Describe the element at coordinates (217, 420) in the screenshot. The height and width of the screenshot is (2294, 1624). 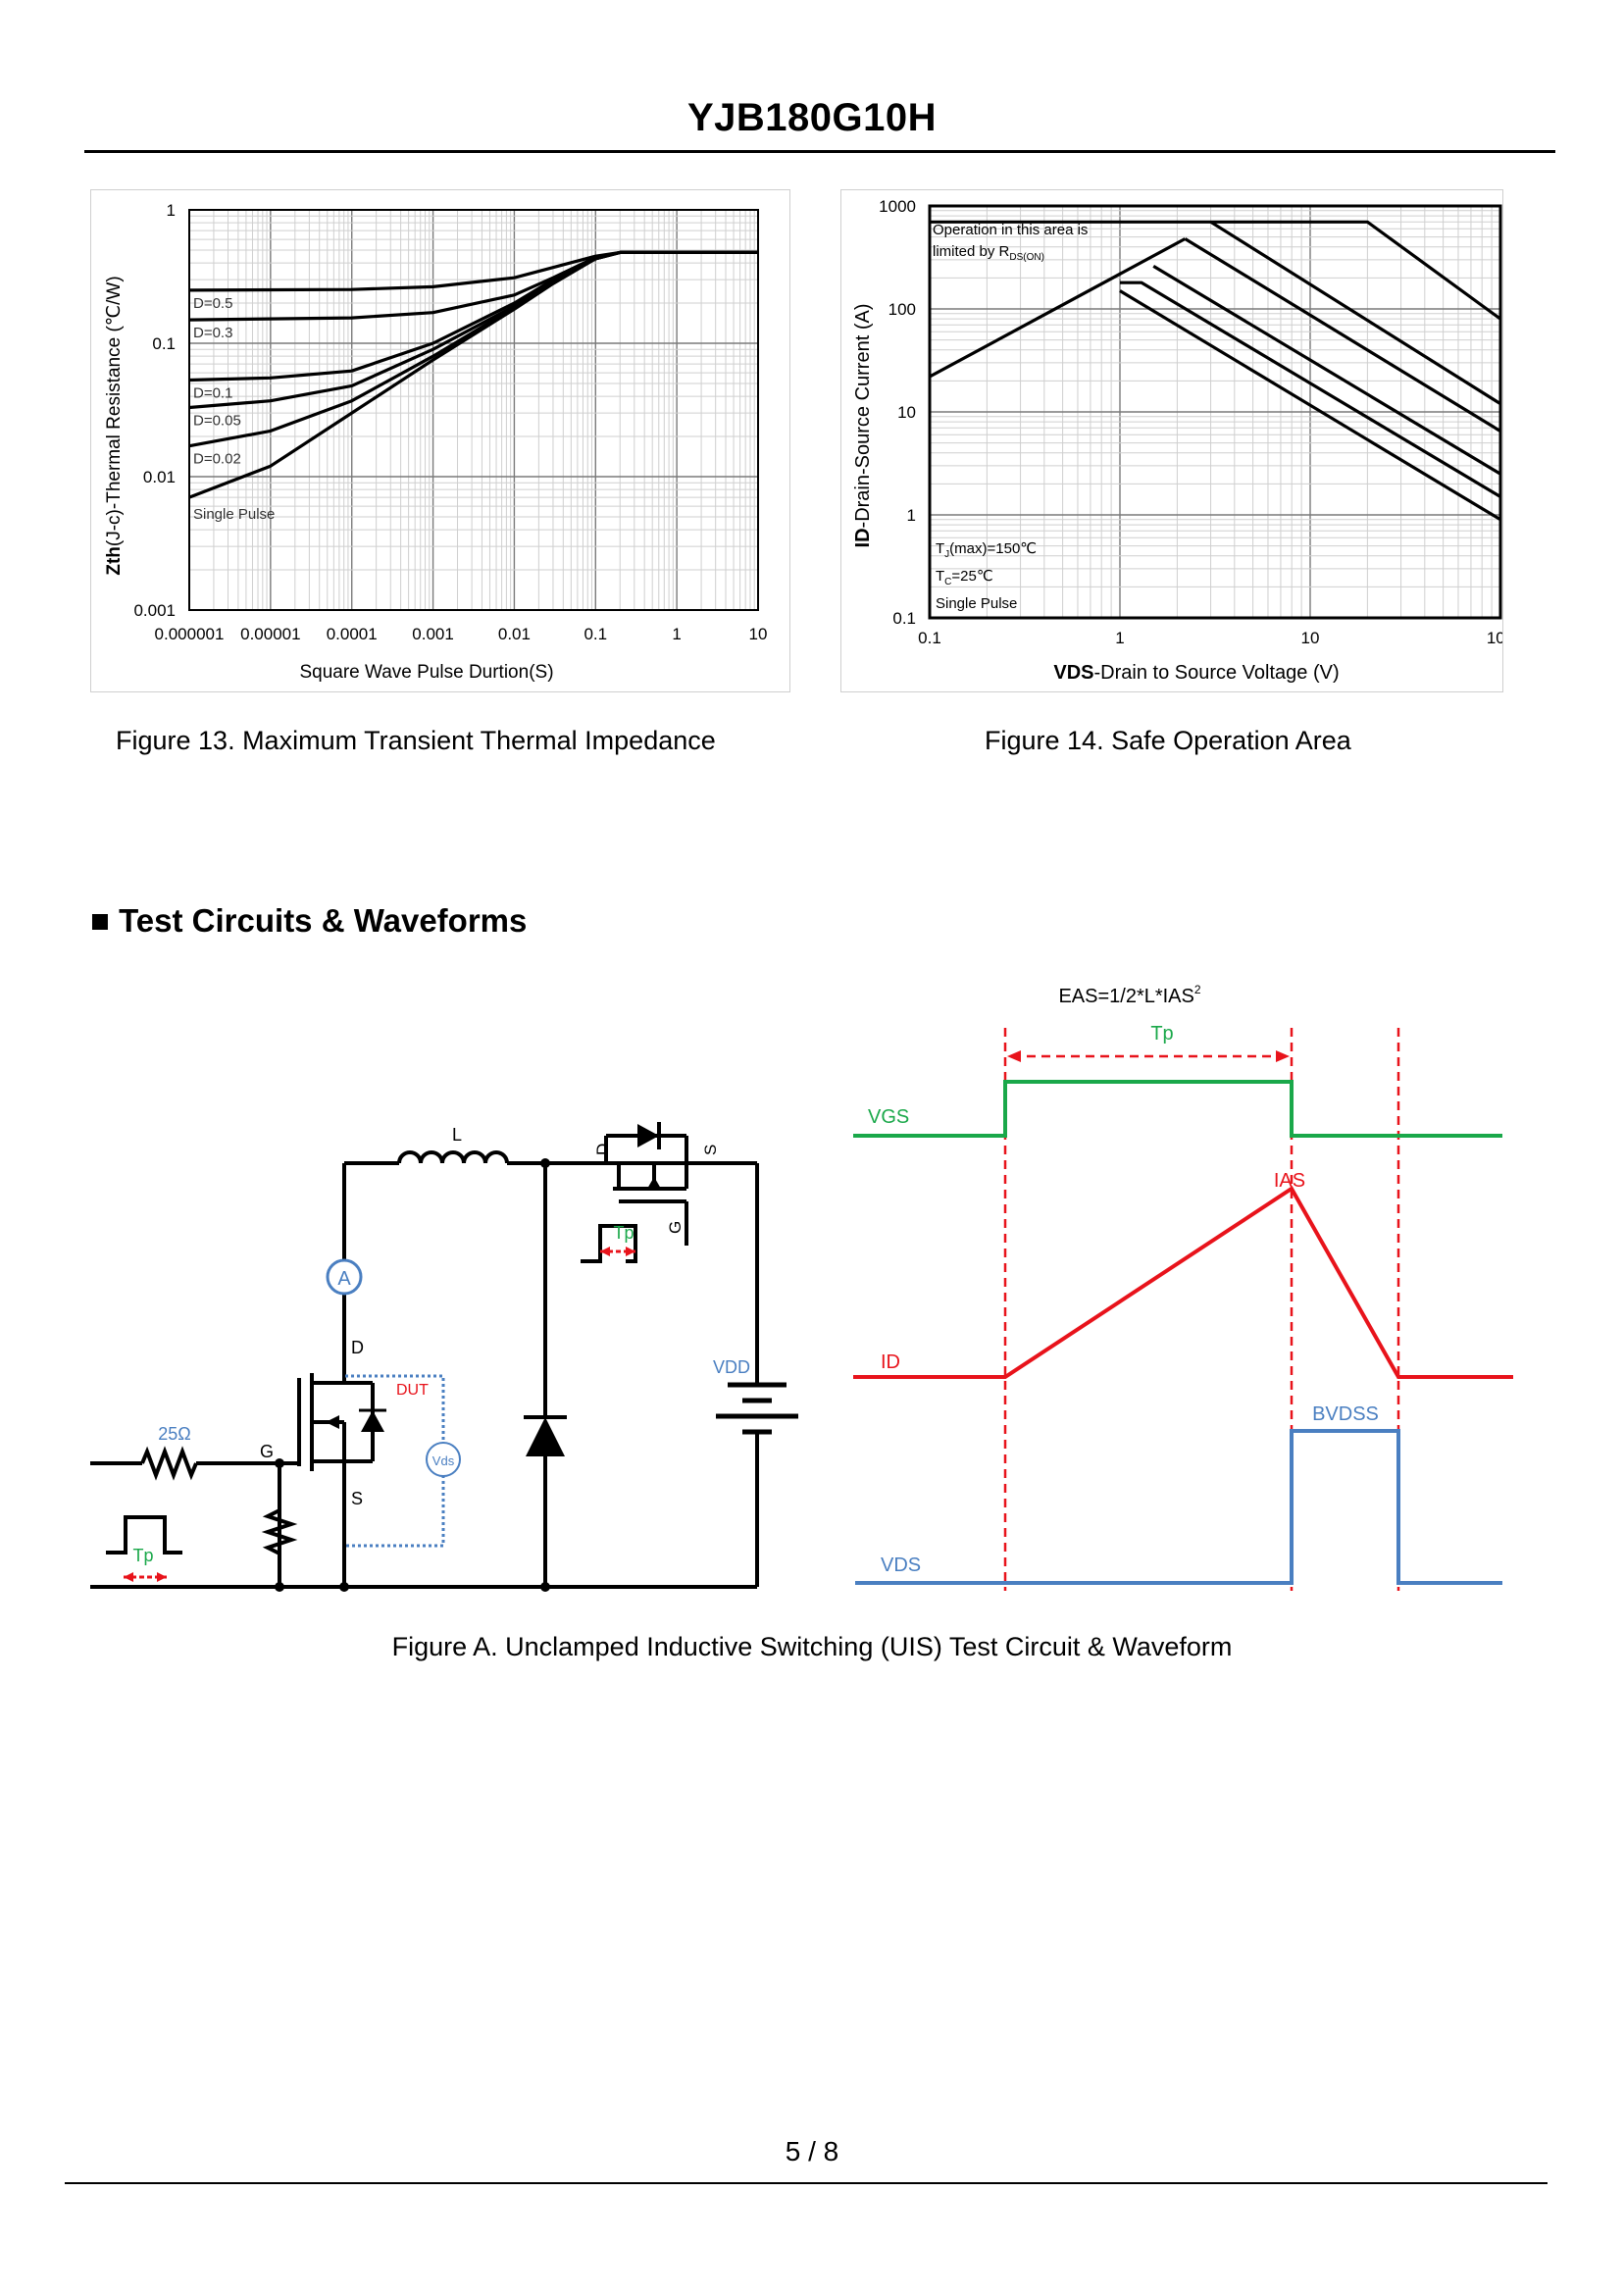
I see `curve-label: D=0.05` at that location.